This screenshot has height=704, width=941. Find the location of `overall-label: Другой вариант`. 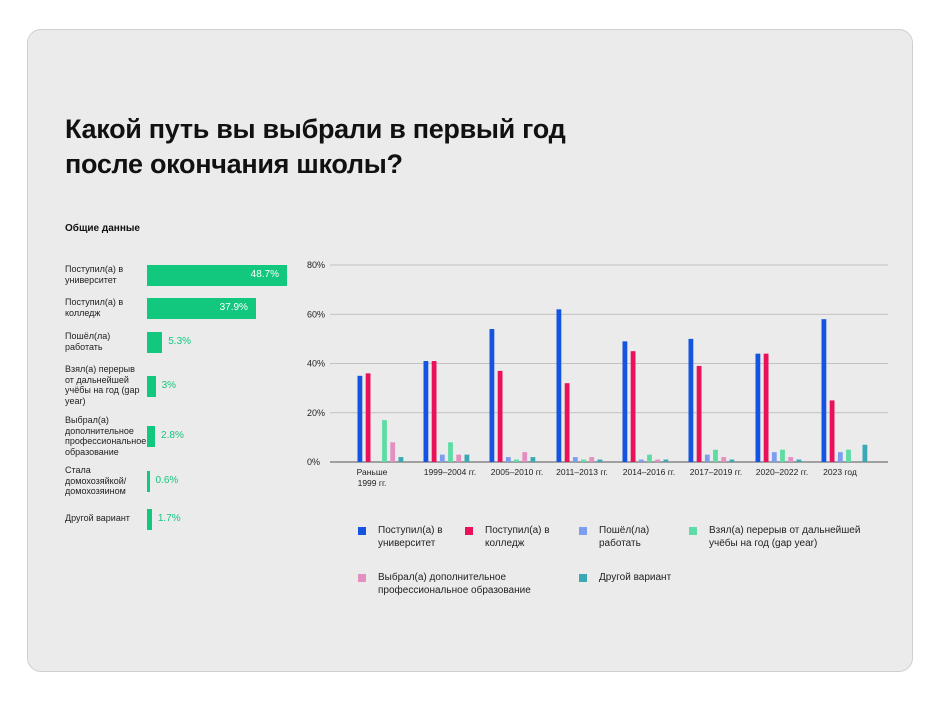

overall-label: Другой вариант is located at coordinates (97, 518).